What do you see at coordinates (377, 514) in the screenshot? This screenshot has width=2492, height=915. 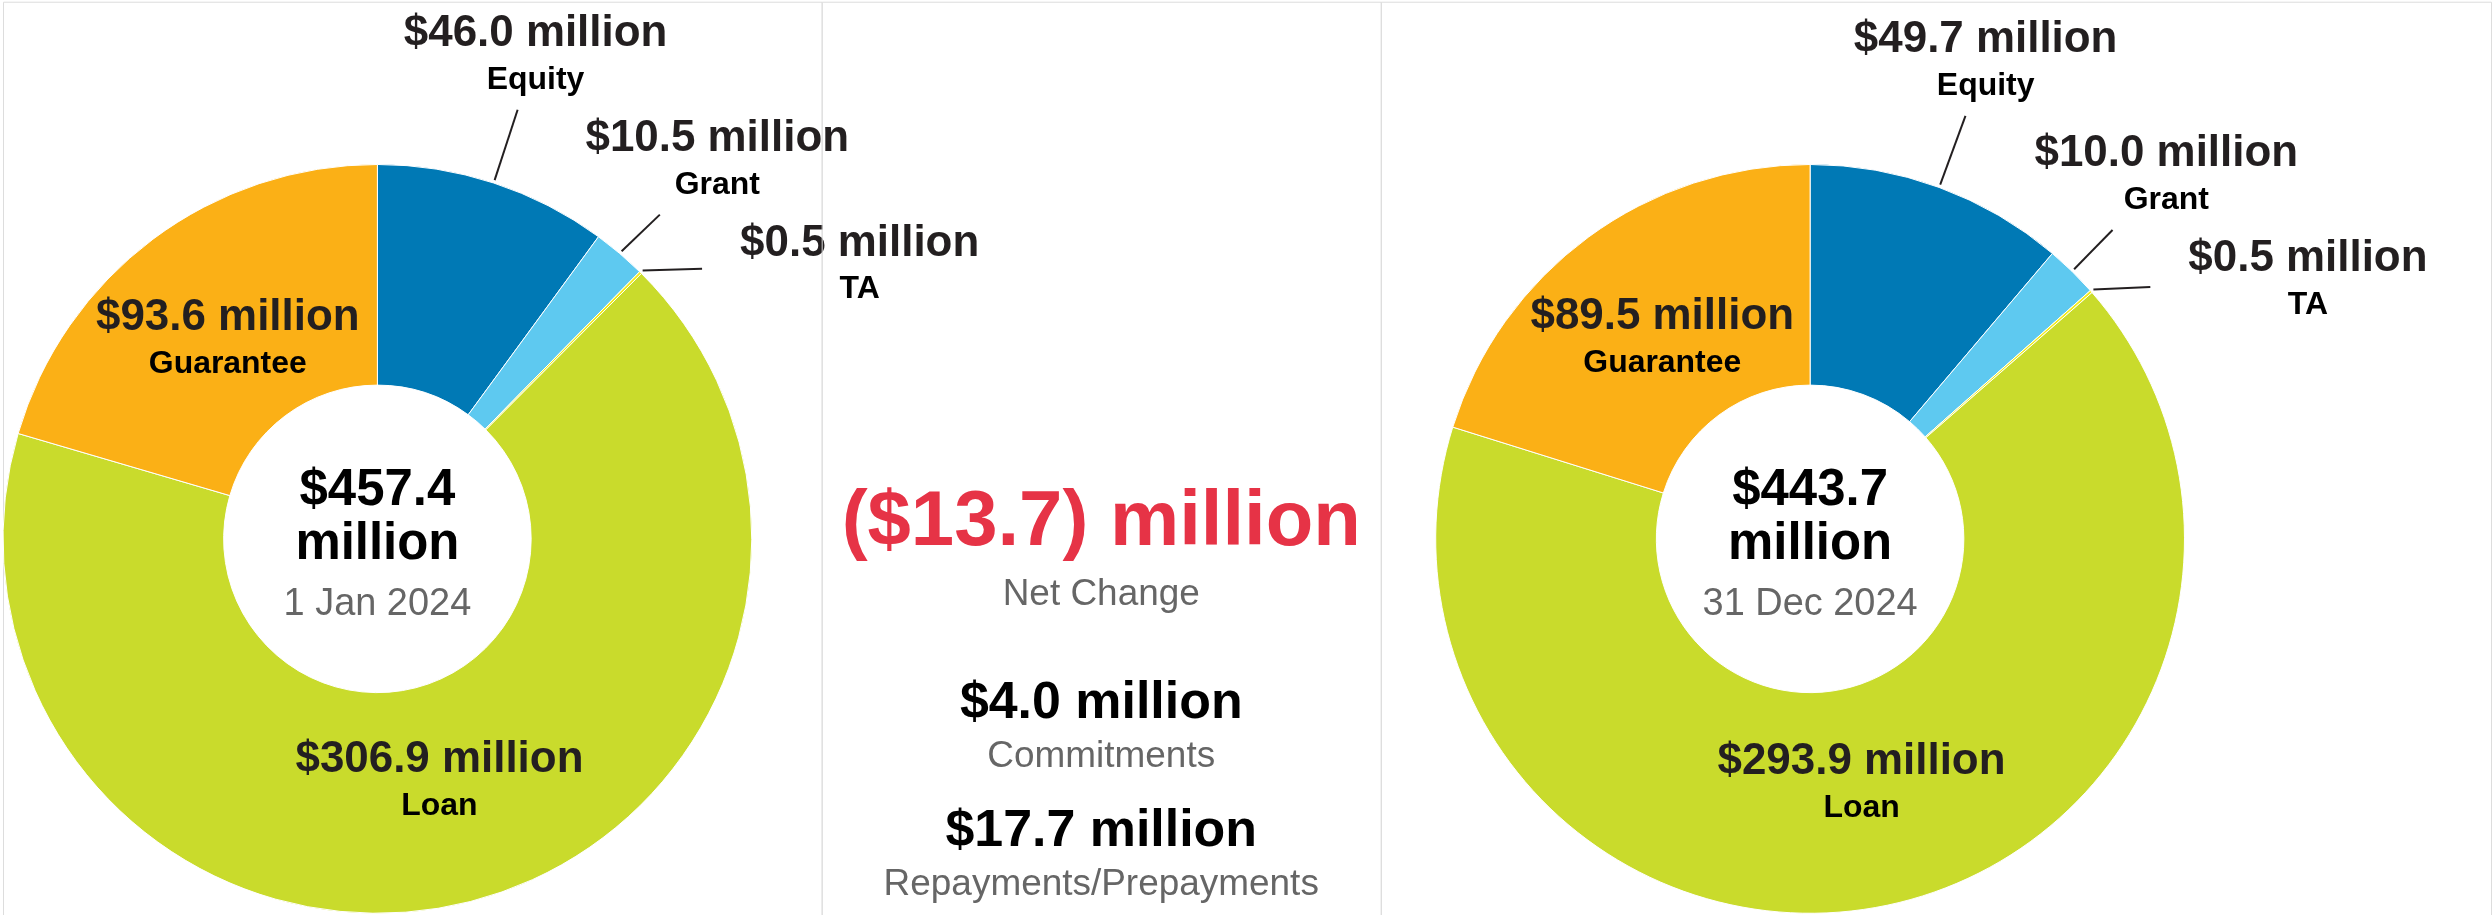 I see `text: $457.4 million` at bounding box center [377, 514].